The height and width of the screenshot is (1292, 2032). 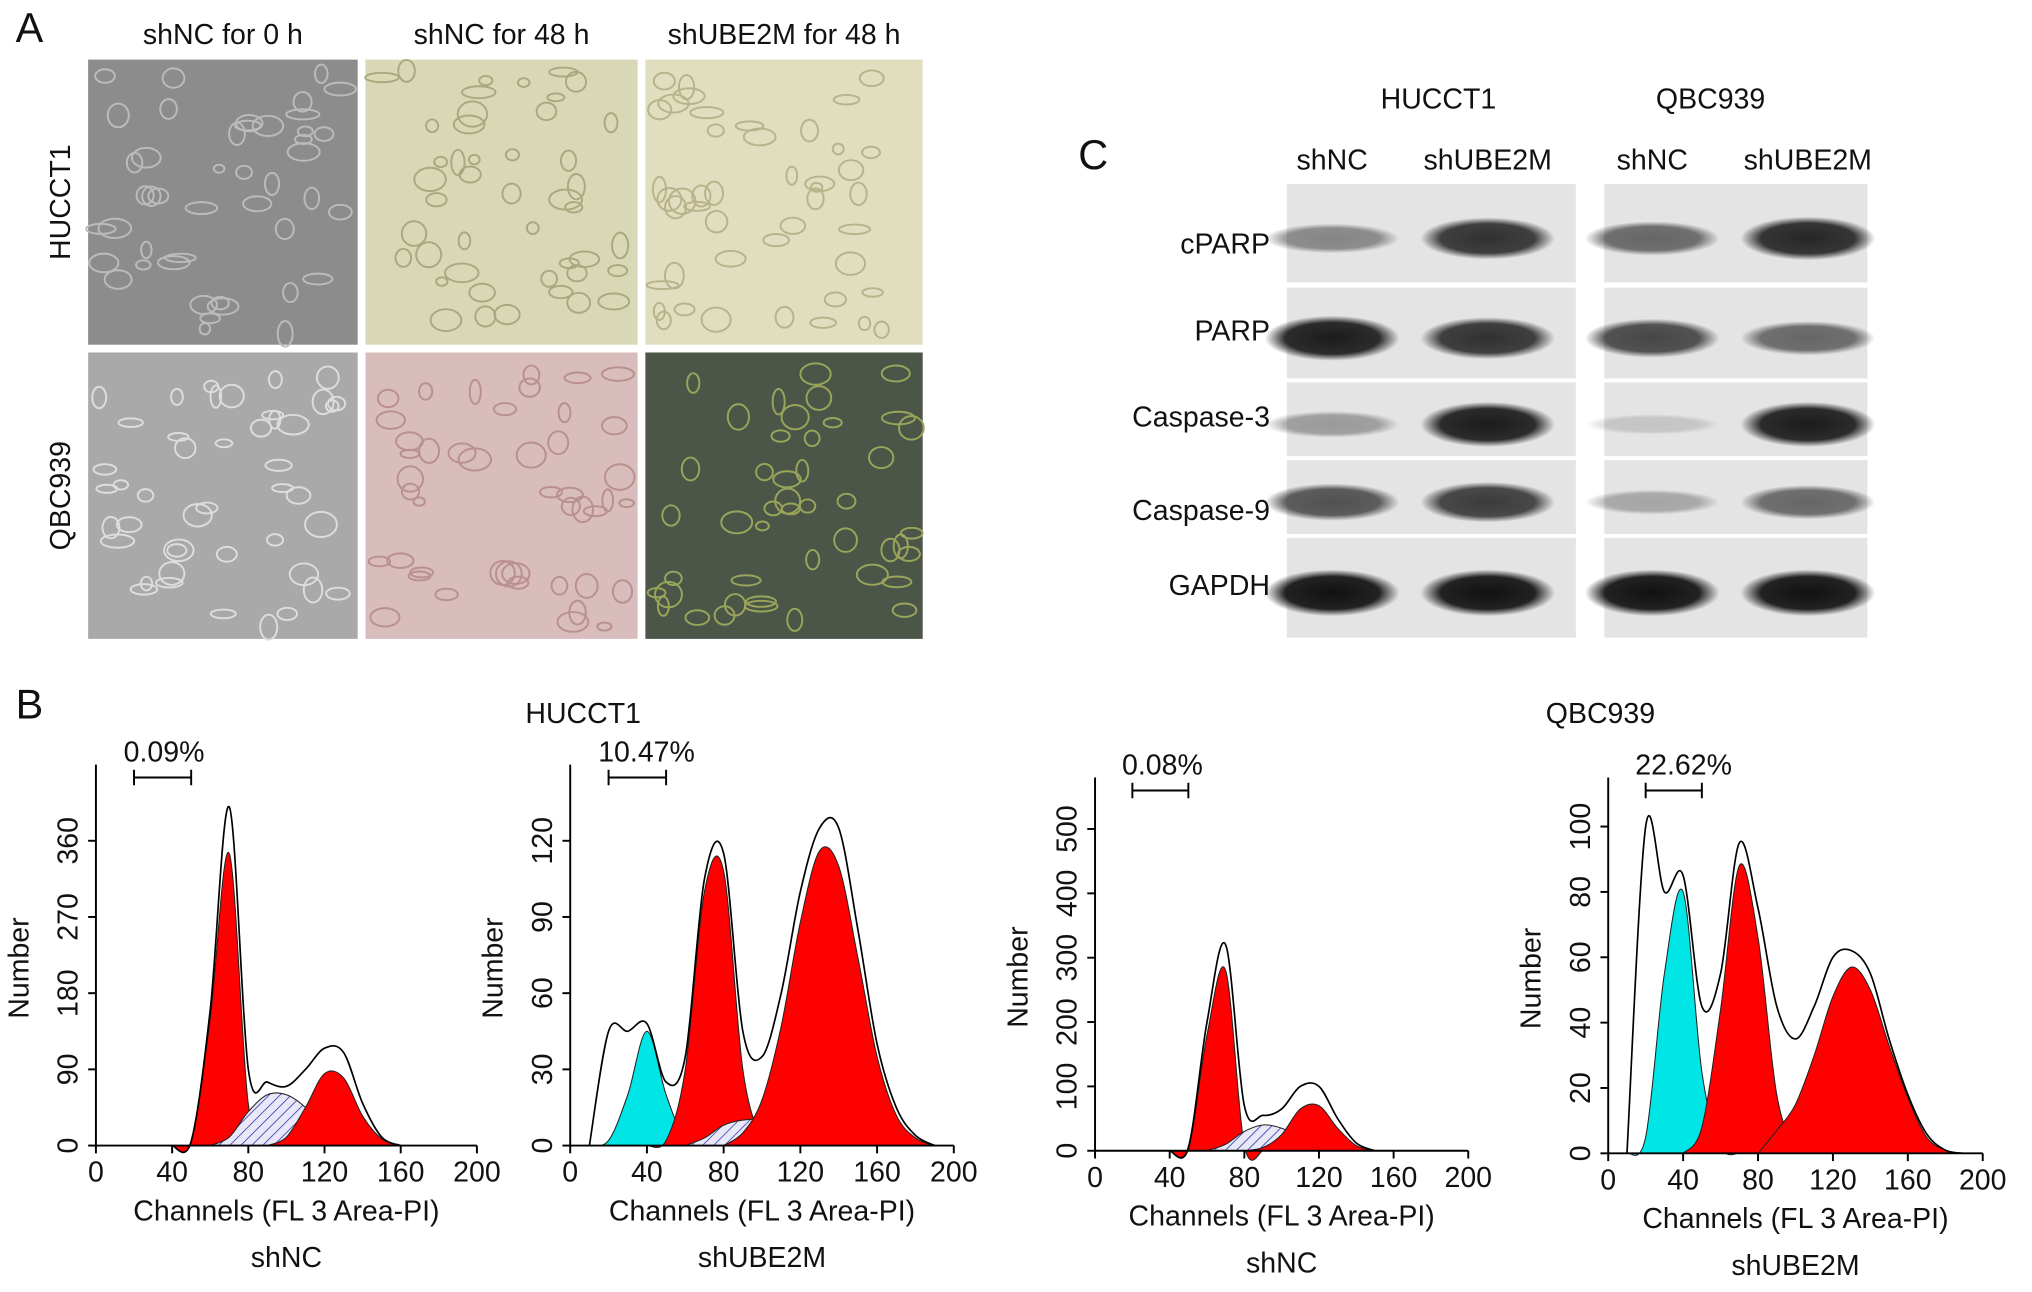 What do you see at coordinates (1581, 1023) in the screenshot?
I see `y-tick-label: 40` at bounding box center [1581, 1023].